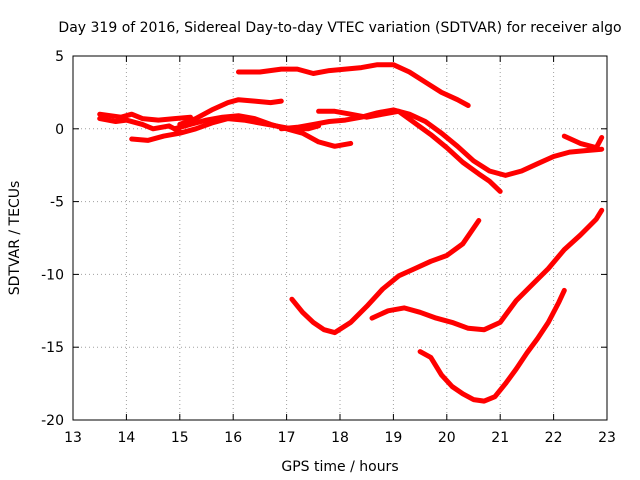 The image size is (640, 480). What do you see at coordinates (52, 348) in the screenshot?
I see `y-tick-label: -15` at bounding box center [52, 348].